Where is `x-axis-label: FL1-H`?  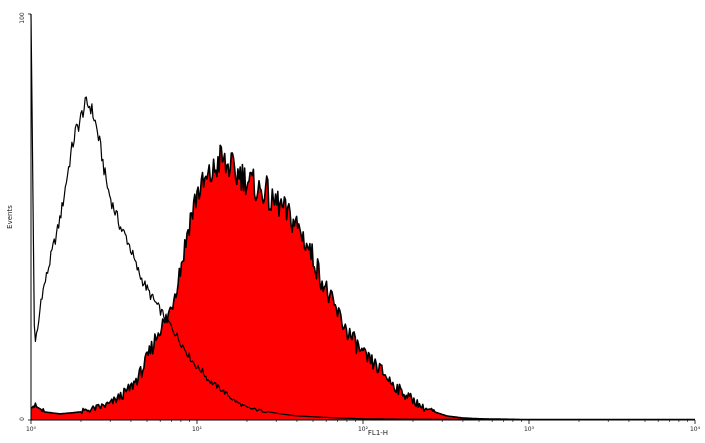 x-axis-label: FL1-H is located at coordinates (378, 433).